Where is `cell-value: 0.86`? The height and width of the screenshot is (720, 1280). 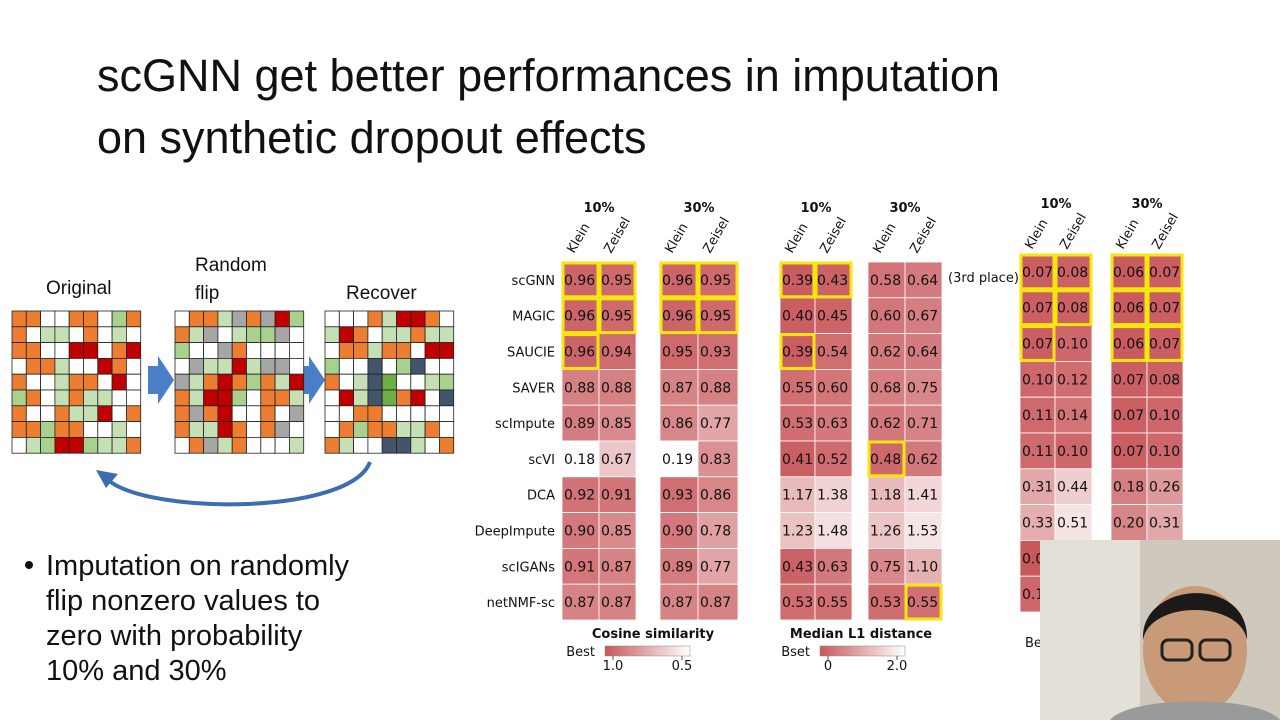
cell-value: 0.86 is located at coordinates (677, 424).